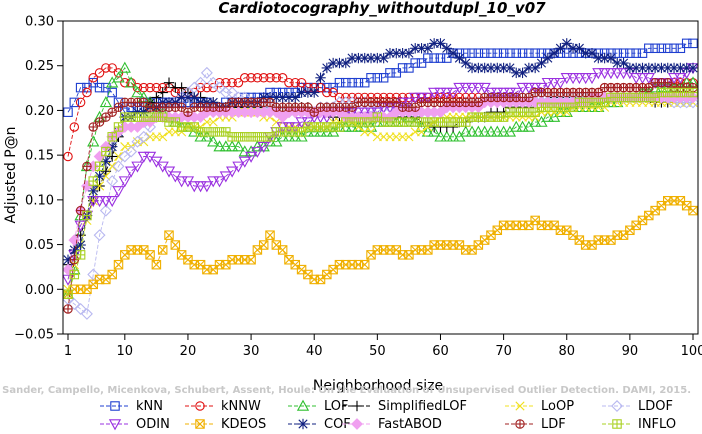  I want to click on legend-item: FastABOD, so click(392, 424).